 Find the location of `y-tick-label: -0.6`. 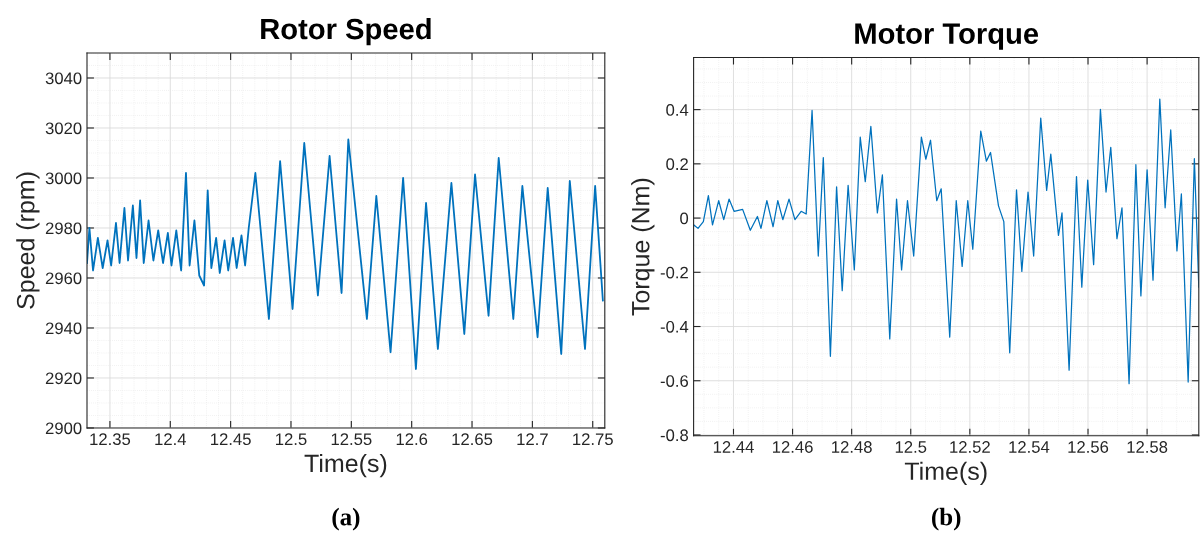

y-tick-label: -0.6 is located at coordinates (674, 381).